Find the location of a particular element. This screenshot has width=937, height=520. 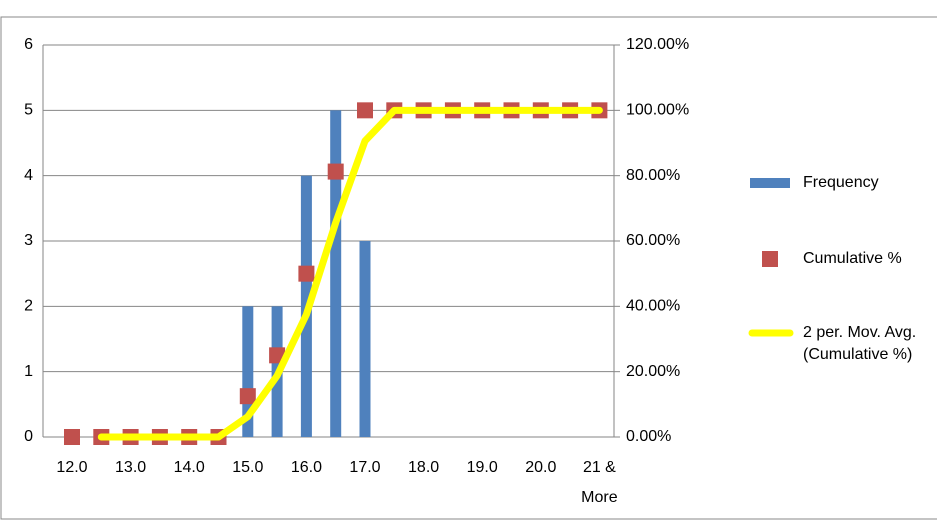

legend-label: Frequency is located at coordinates (841, 182).